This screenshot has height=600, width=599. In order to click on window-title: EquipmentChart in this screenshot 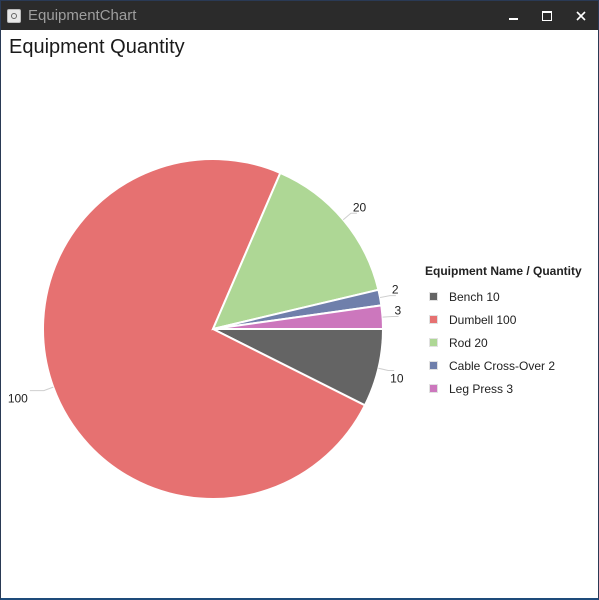, I will do `click(82, 15)`.